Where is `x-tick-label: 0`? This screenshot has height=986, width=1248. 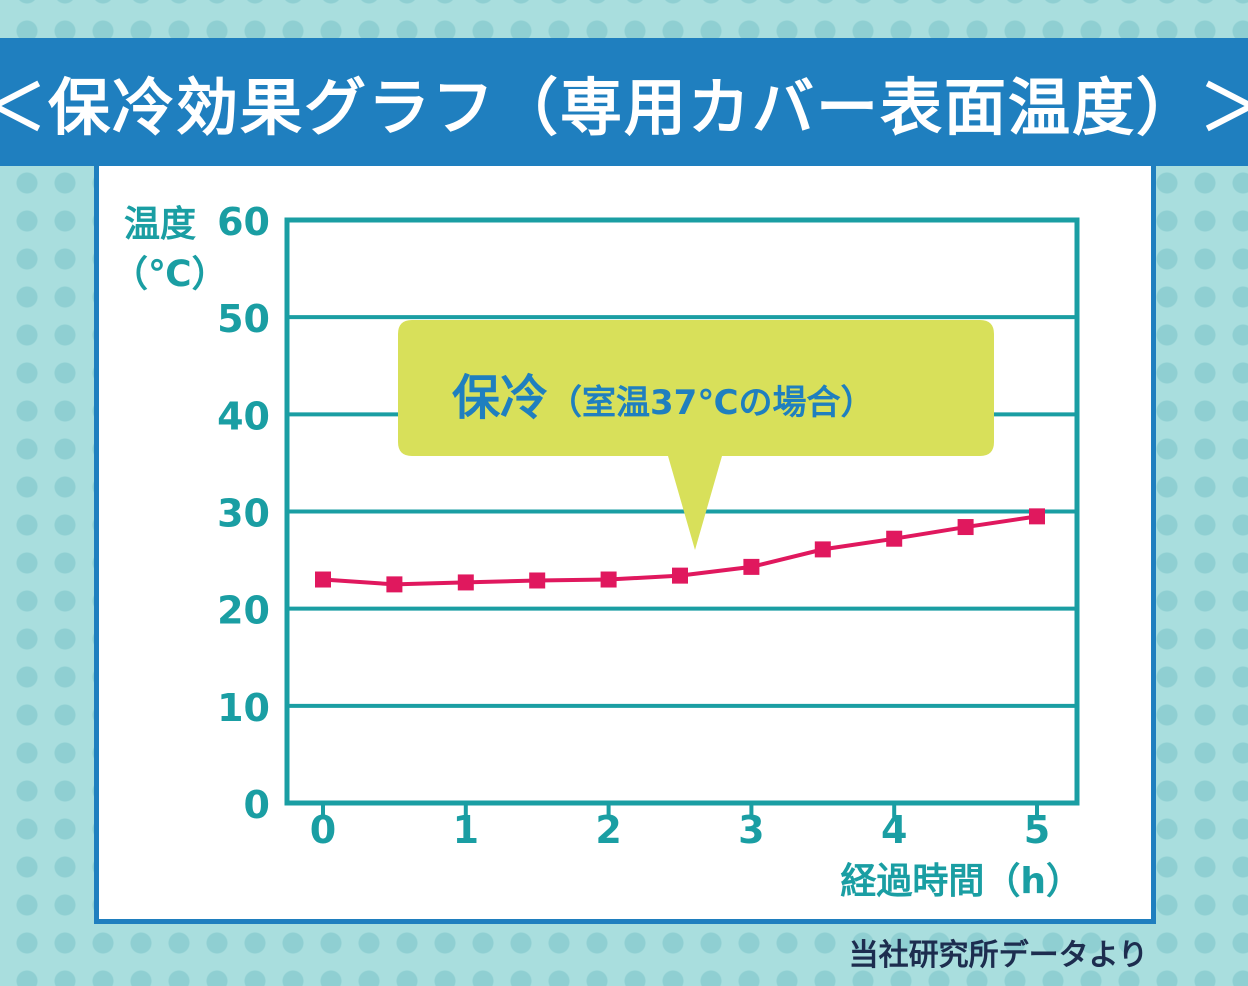 x-tick-label: 0 is located at coordinates (323, 830).